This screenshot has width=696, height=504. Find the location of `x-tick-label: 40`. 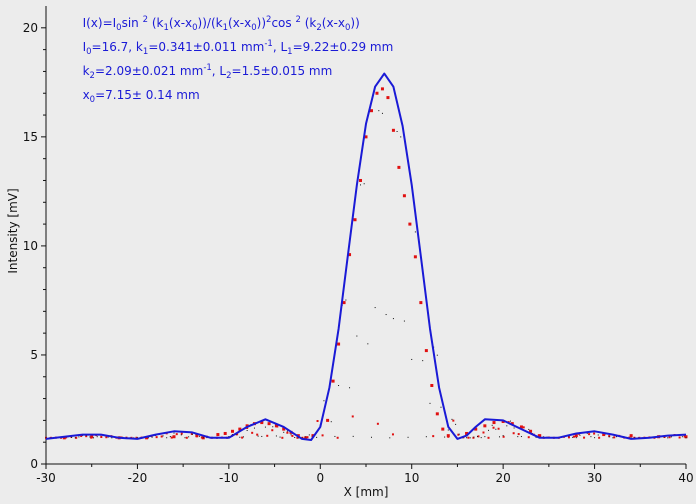

x-tick-label: 40 is located at coordinates (685, 478).